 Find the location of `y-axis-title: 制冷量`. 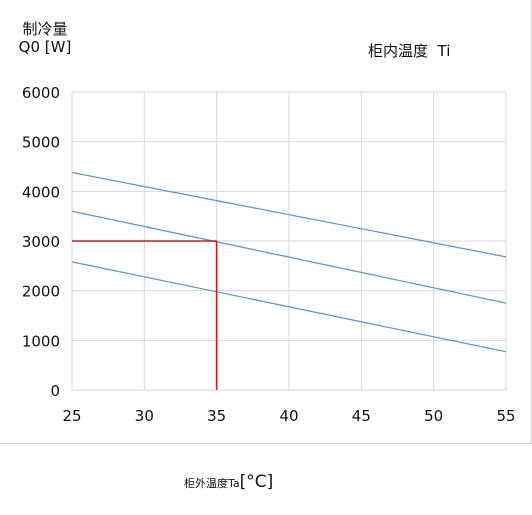

y-axis-title: 制冷量 is located at coordinates (45, 29).